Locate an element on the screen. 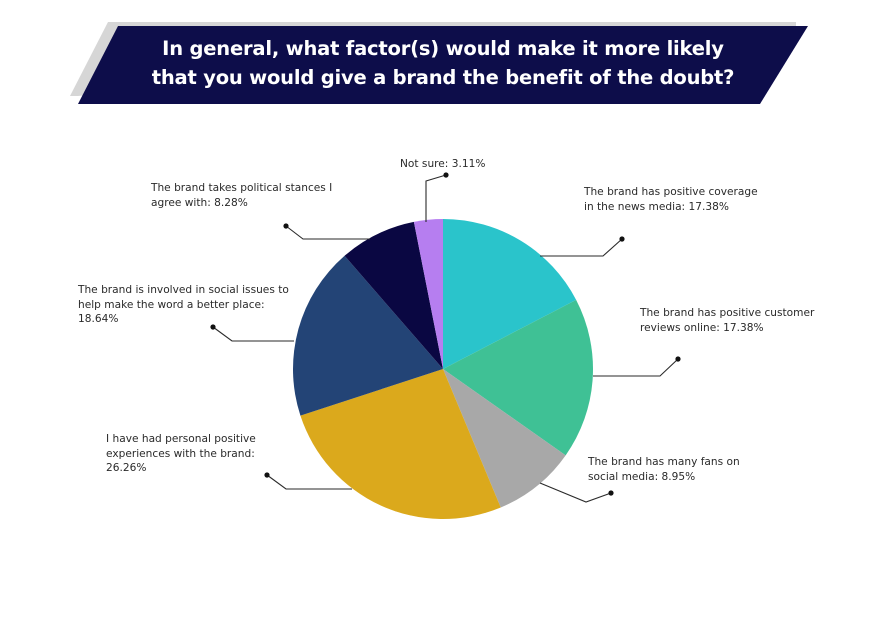 The width and height of the screenshot is (876, 624). label-personal-line-3: 26.26% is located at coordinates (126, 468).